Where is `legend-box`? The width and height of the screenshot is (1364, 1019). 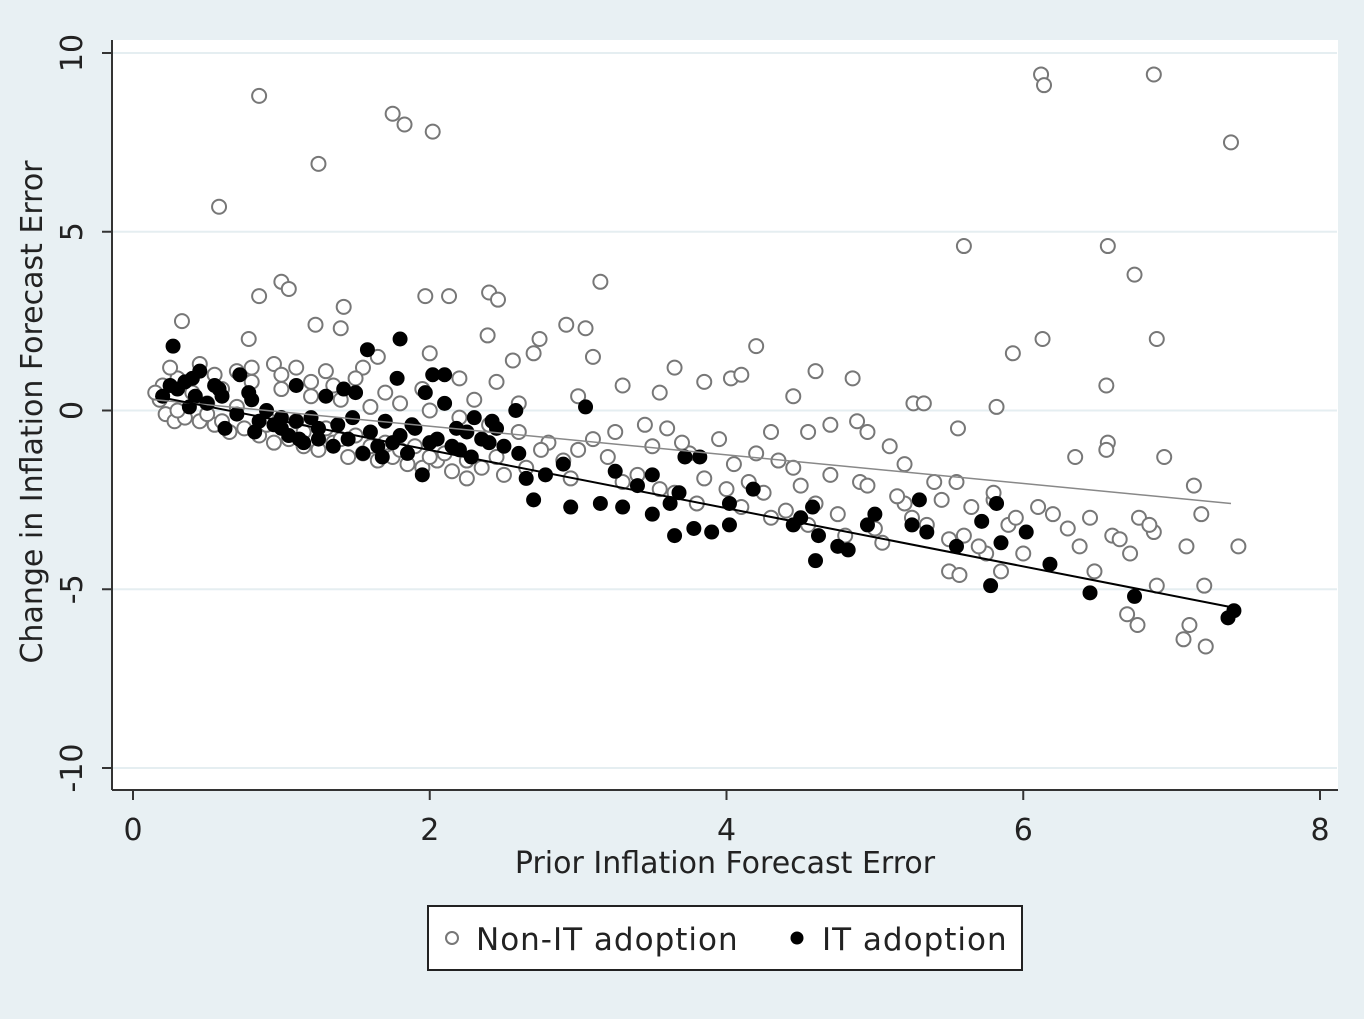 legend-box is located at coordinates (725, 938).